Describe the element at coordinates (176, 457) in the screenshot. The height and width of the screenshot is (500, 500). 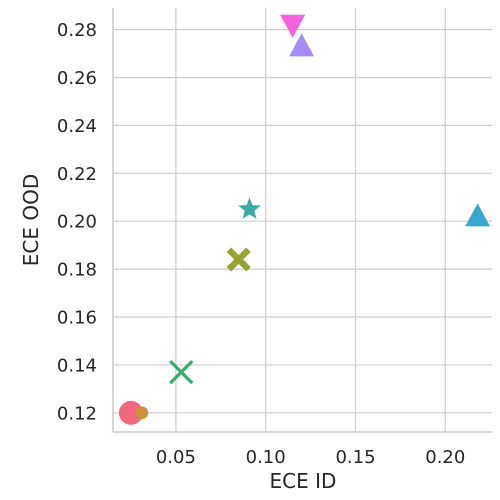
I see `x-tick-label: 0.05` at that location.